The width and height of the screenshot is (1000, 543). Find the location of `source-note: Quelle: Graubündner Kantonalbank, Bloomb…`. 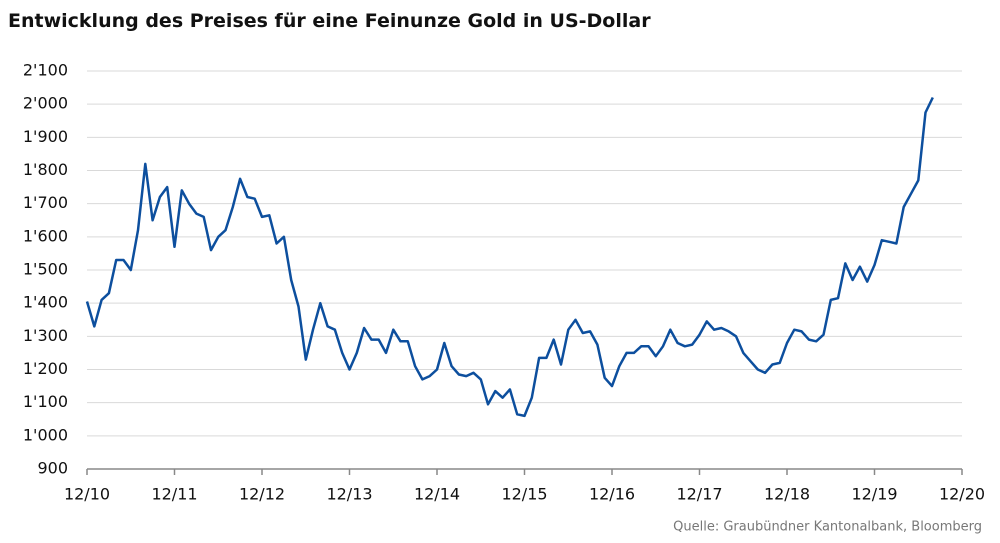

source-note: Quelle: Graubündner Kantonalbank, Bloomb… is located at coordinates (827, 527).